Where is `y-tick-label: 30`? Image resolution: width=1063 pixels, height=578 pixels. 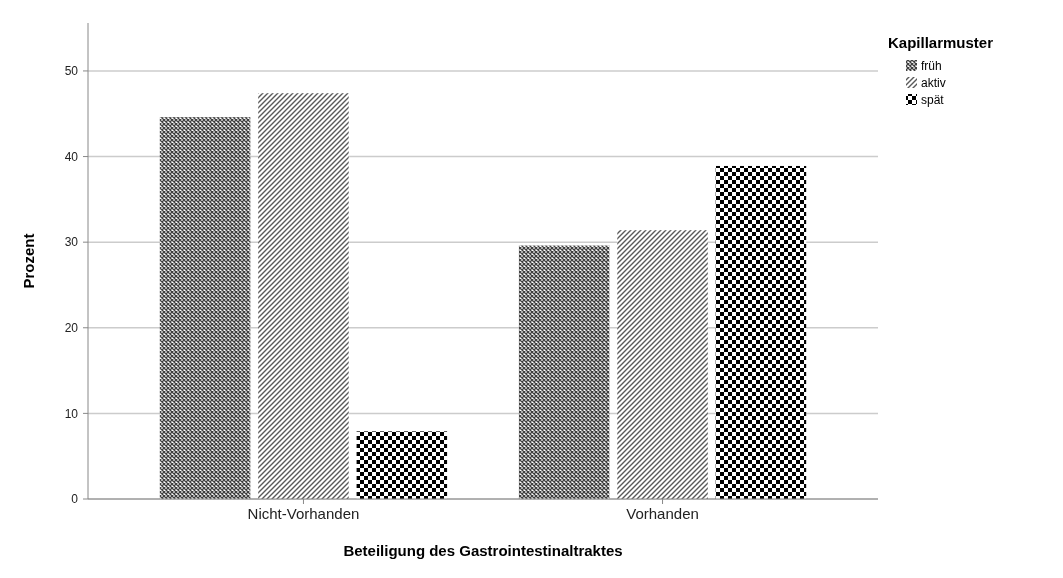 y-tick-label: 30 is located at coordinates (71, 242).